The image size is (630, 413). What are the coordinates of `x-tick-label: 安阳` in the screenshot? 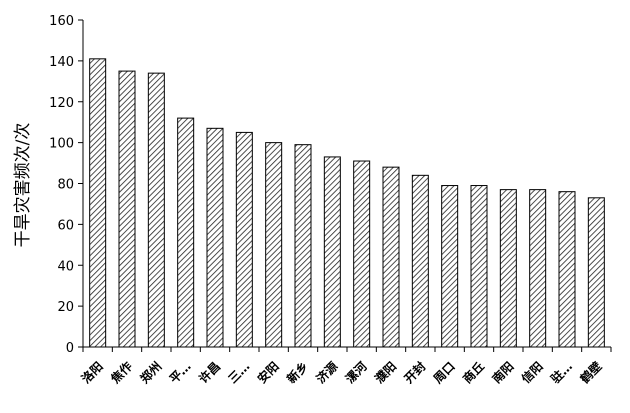 It's located at (268, 373).